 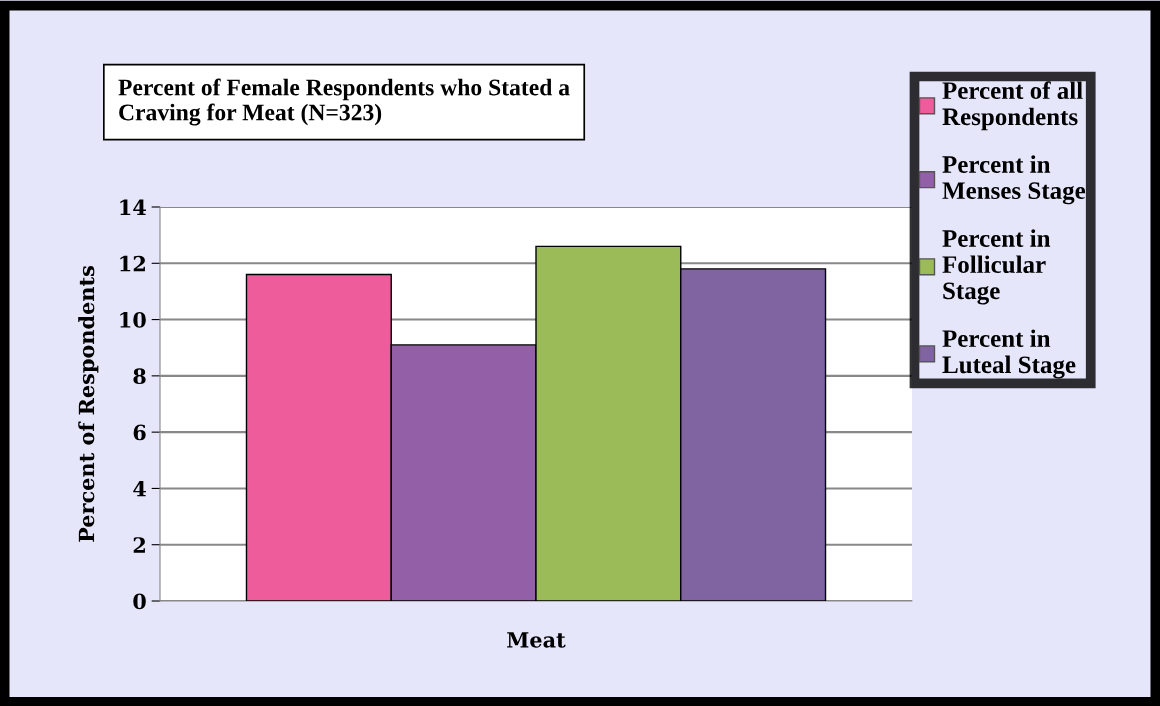 I want to click on y-tick-label: 2, so click(x=139, y=545).